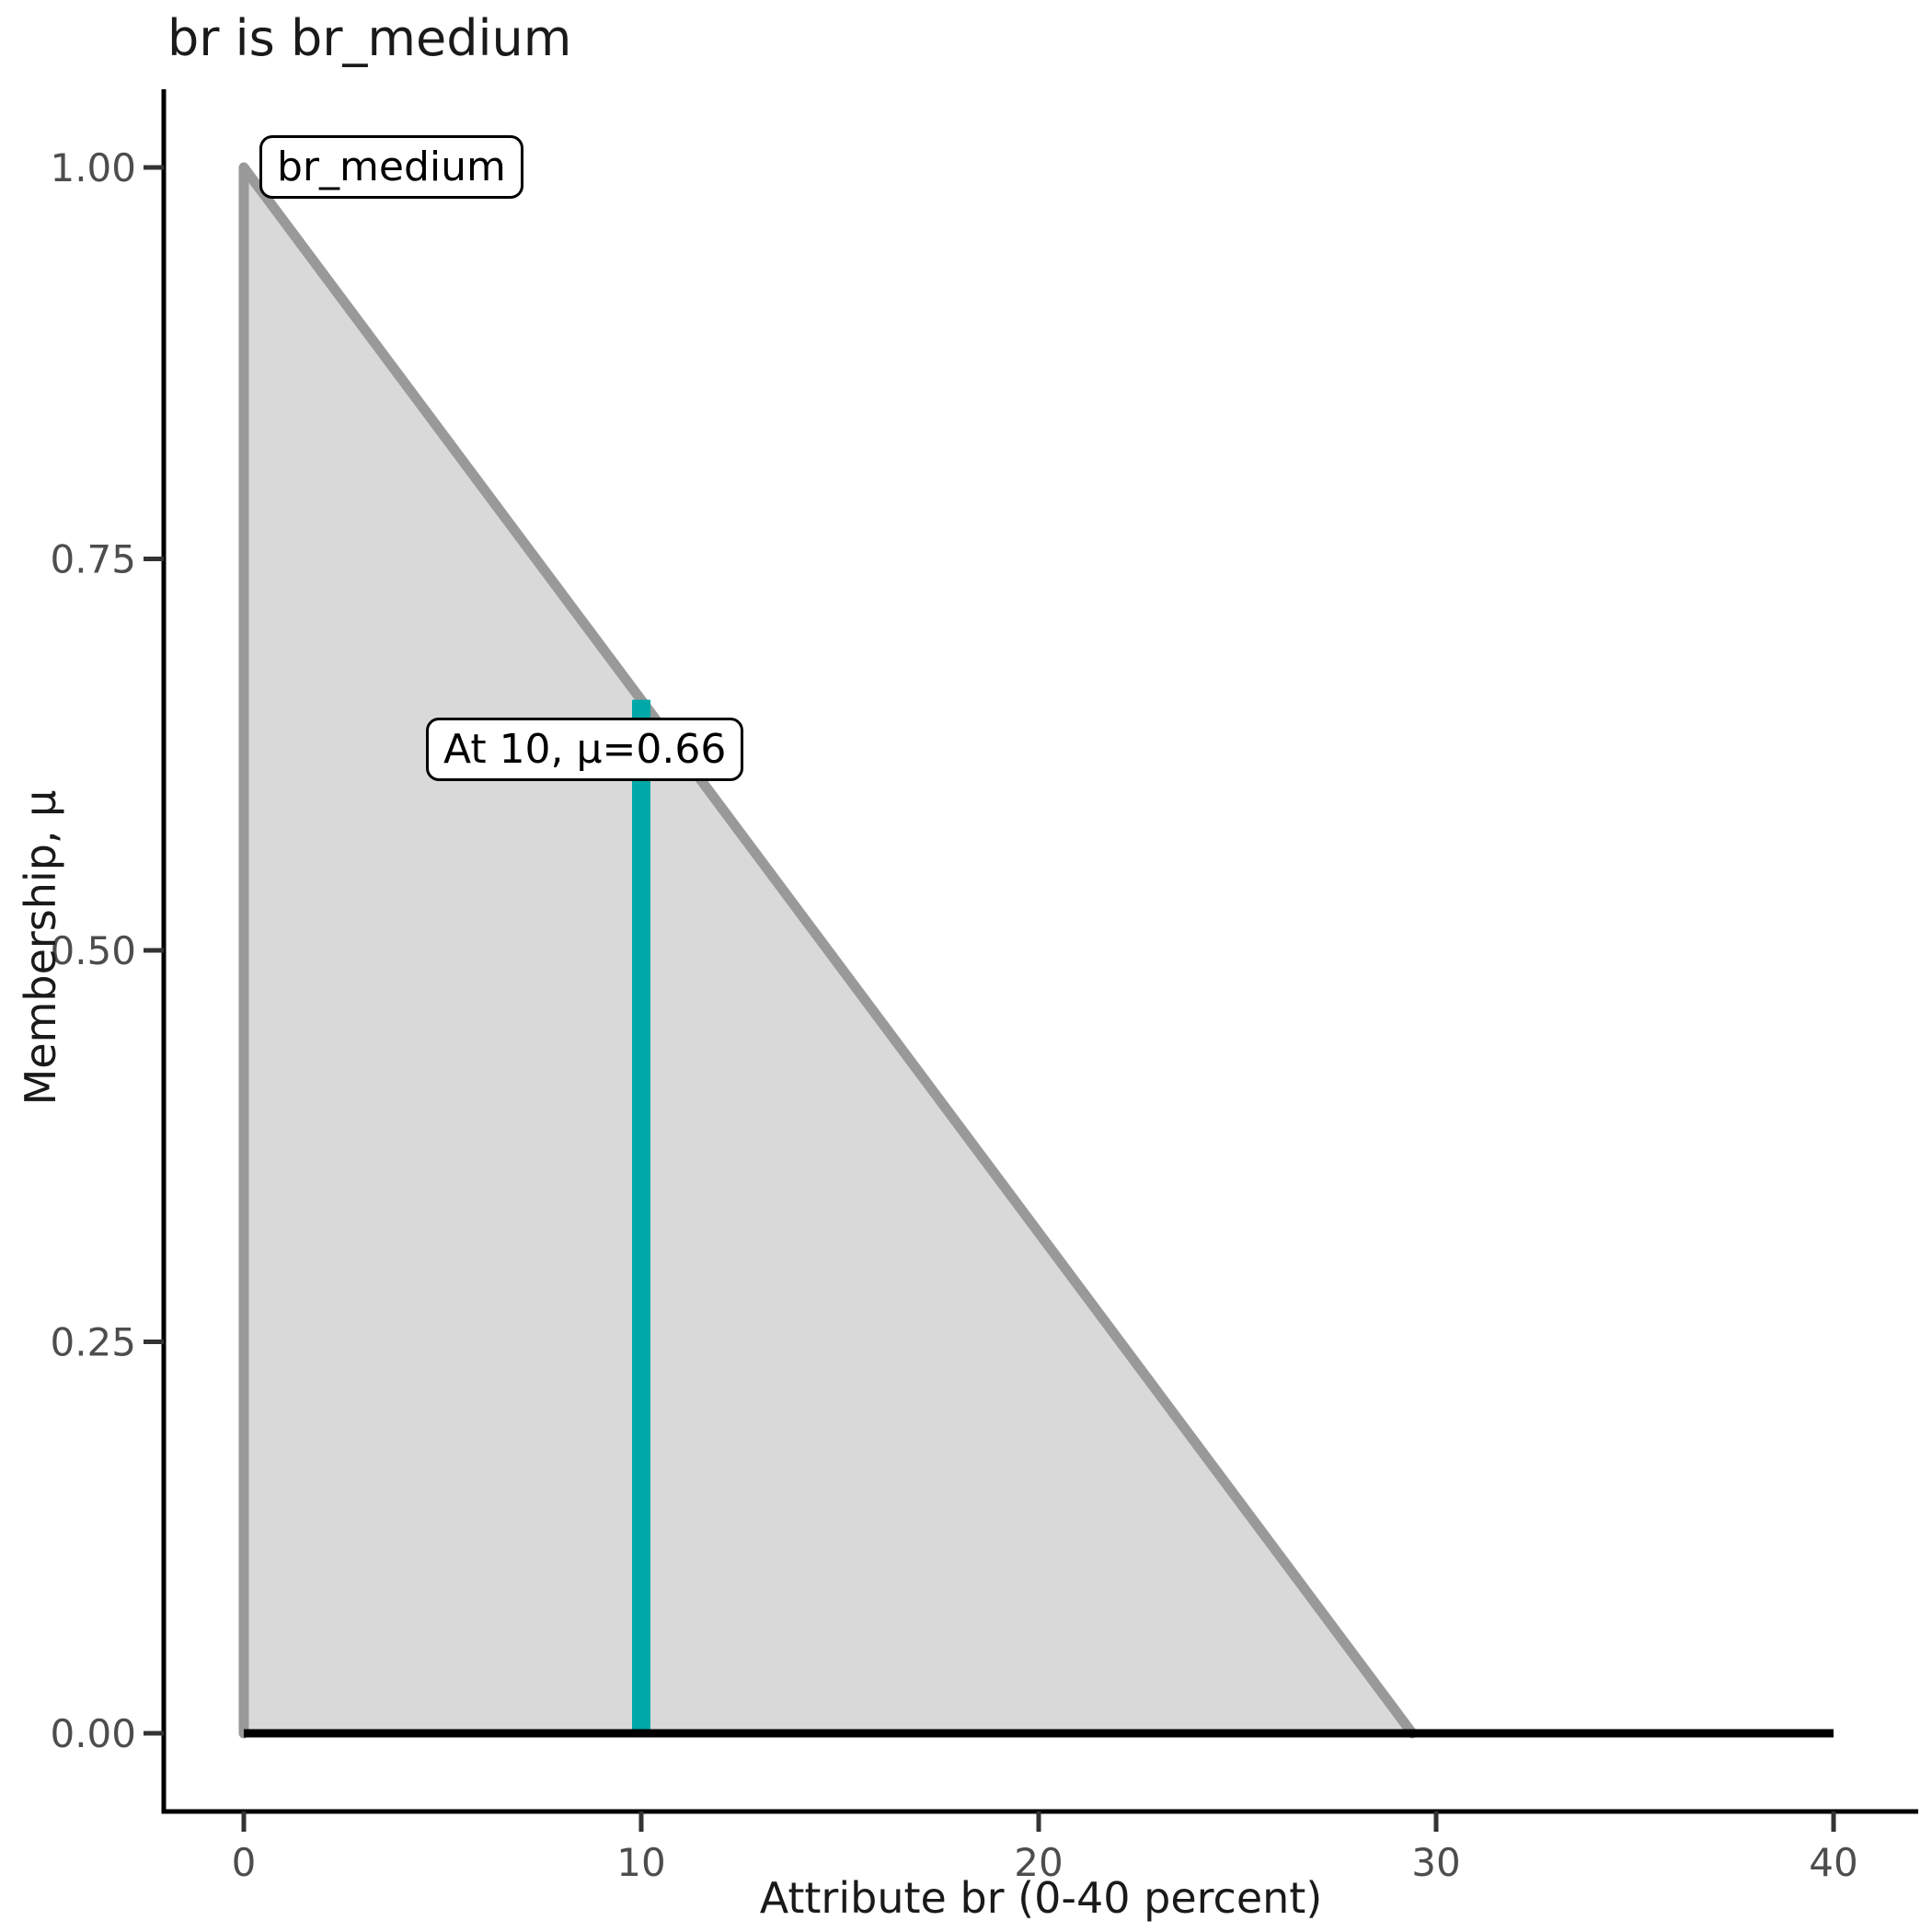 The height and width of the screenshot is (1932, 1932). Describe the element at coordinates (244, 1862) in the screenshot. I see `x-tick-label-0: 0` at that location.